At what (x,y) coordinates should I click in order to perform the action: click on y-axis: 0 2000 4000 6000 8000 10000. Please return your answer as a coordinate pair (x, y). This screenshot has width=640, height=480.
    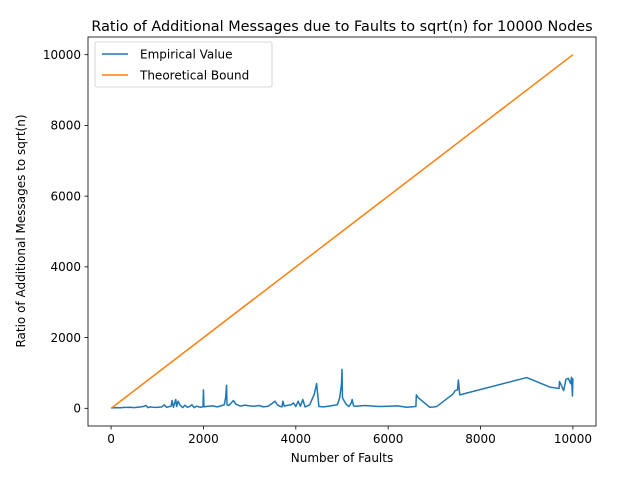
    Looking at the image, I should click on (65, 232).